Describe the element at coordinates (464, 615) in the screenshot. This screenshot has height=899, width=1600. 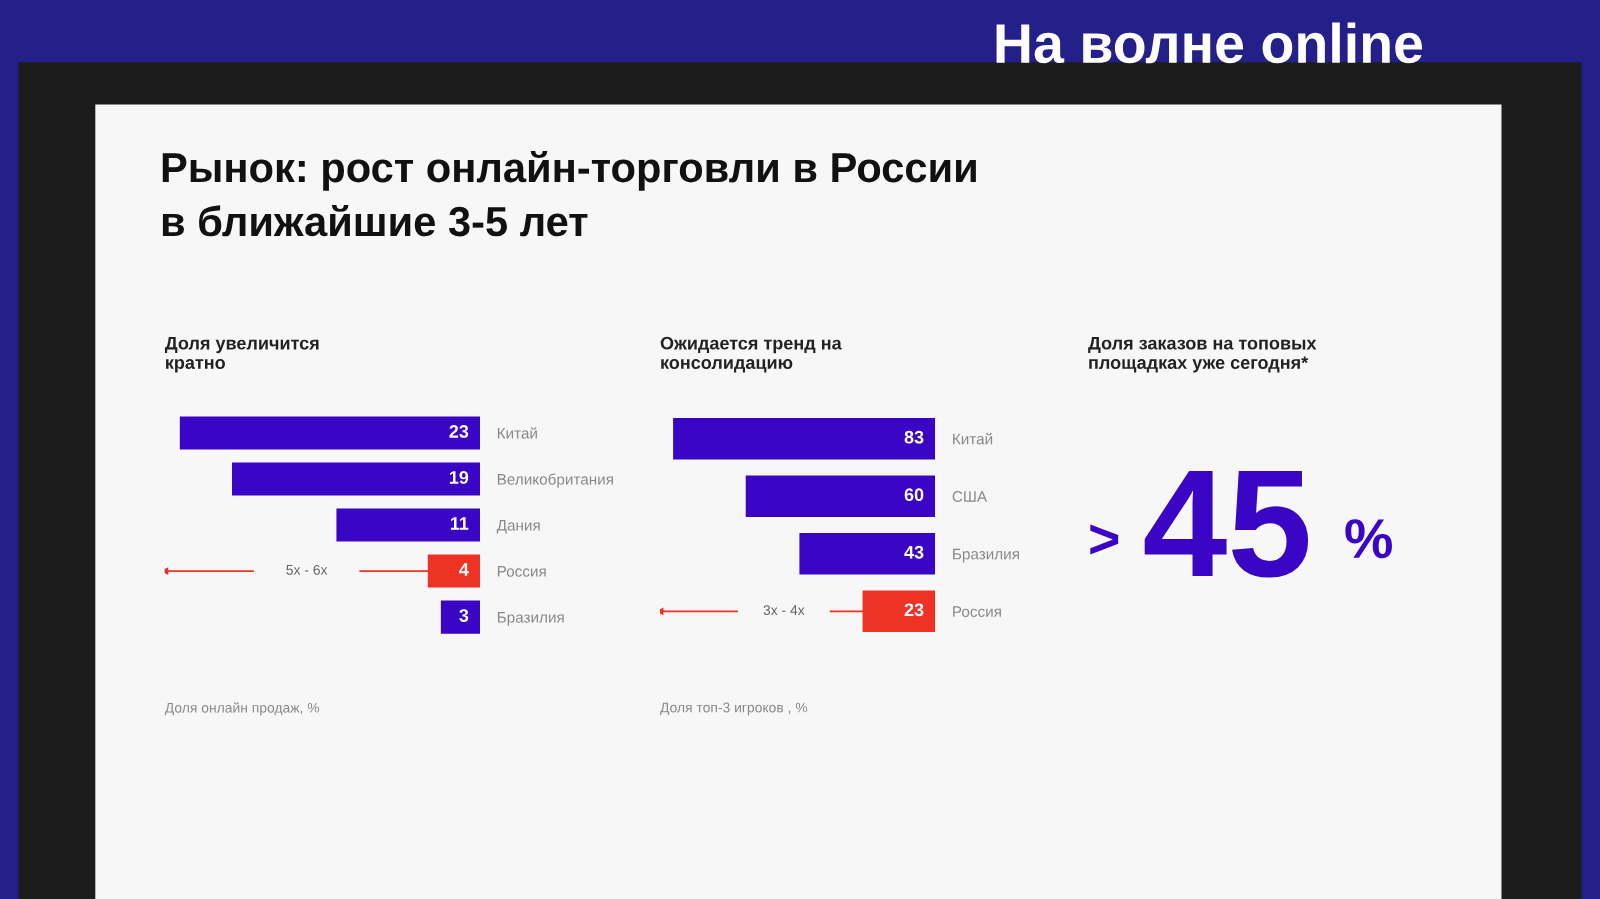
I see `data-label: 3` at that location.